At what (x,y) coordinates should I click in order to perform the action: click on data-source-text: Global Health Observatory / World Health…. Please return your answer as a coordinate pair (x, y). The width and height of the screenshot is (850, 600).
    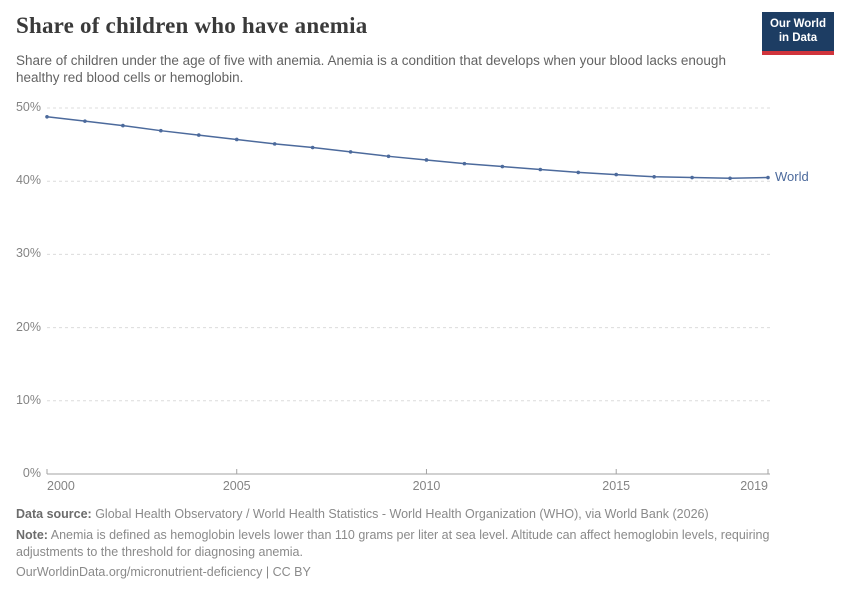
    Looking at the image, I should click on (400, 514).